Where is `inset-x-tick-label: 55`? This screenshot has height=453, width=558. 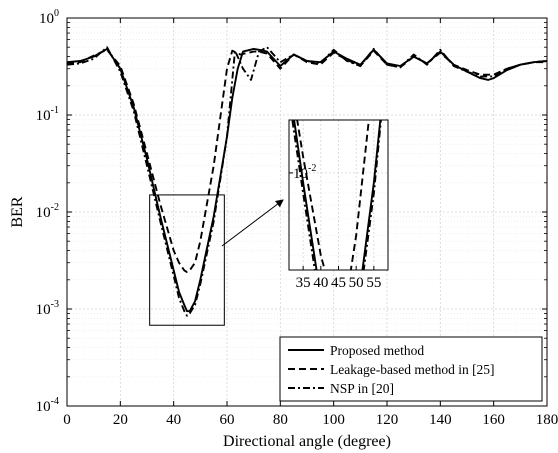 inset-x-tick-label: 55 is located at coordinates (373, 283).